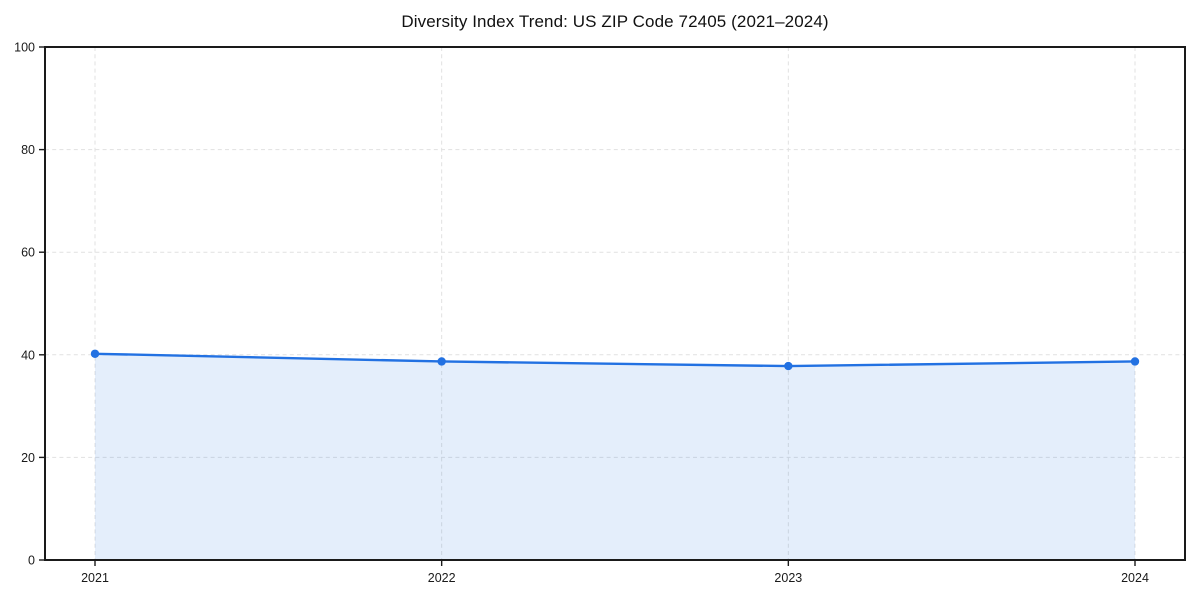 The image size is (1200, 600). What do you see at coordinates (31, 561) in the screenshot?
I see `y-tick-label: 0` at bounding box center [31, 561].